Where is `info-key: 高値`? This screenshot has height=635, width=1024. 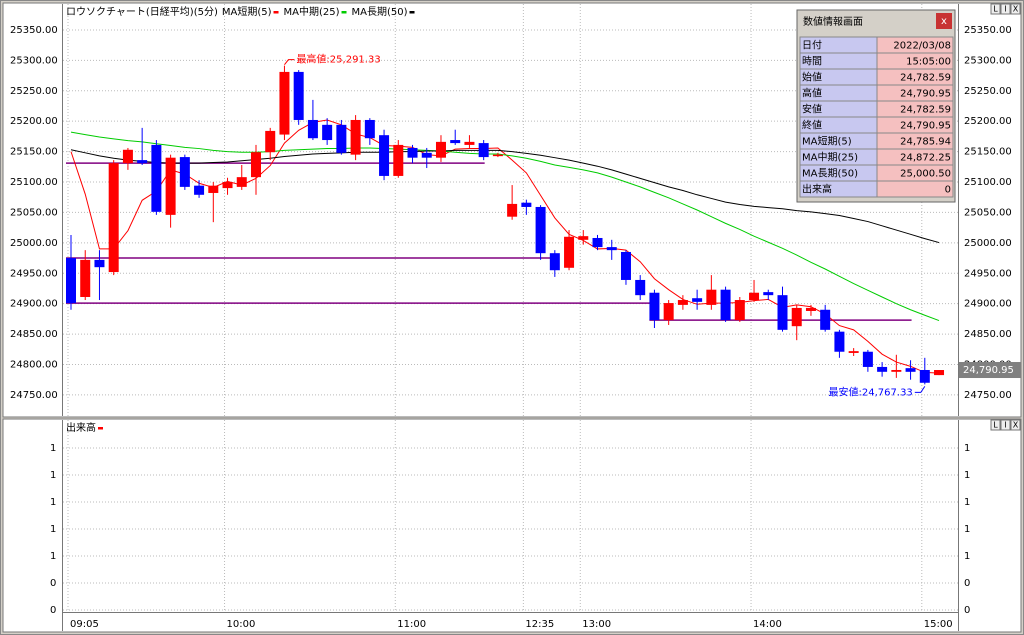
info-key: 高値 is located at coordinates (812, 93).